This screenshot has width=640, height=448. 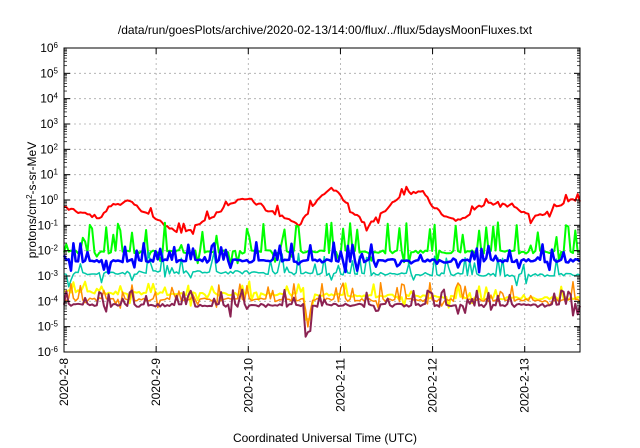 What do you see at coordinates (32, 168) in the screenshot?
I see `y-axis-label-rest: -s-sr-MeV` at bounding box center [32, 168].